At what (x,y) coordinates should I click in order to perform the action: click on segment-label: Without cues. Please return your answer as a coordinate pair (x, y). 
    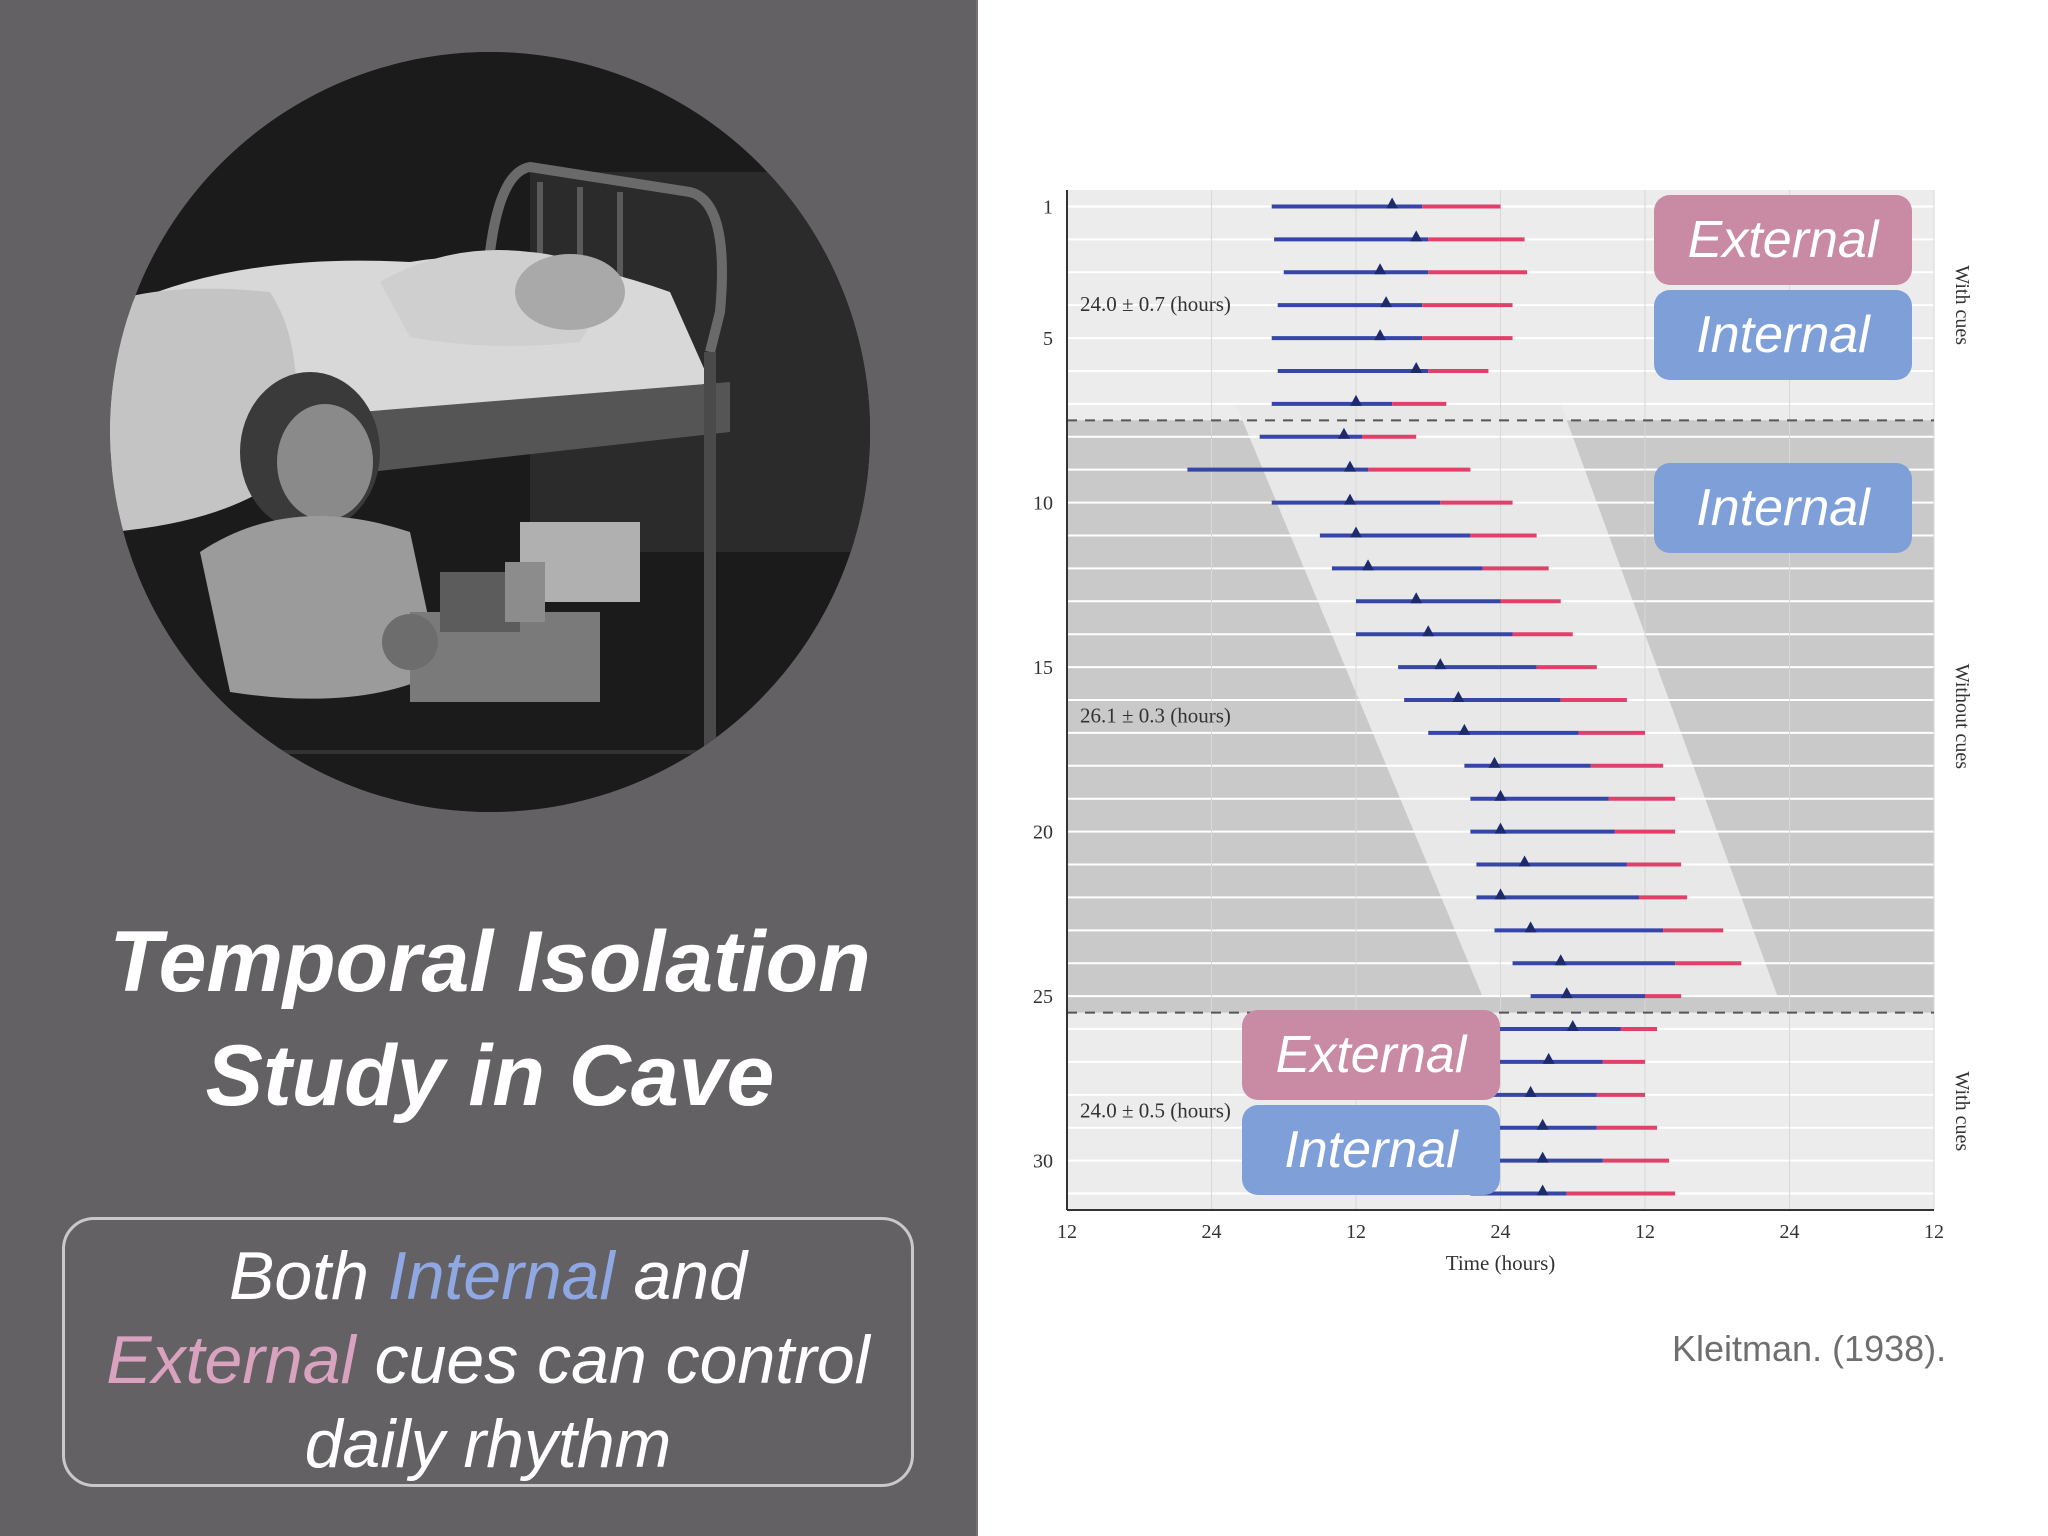
    Looking at the image, I should click on (1962, 717).